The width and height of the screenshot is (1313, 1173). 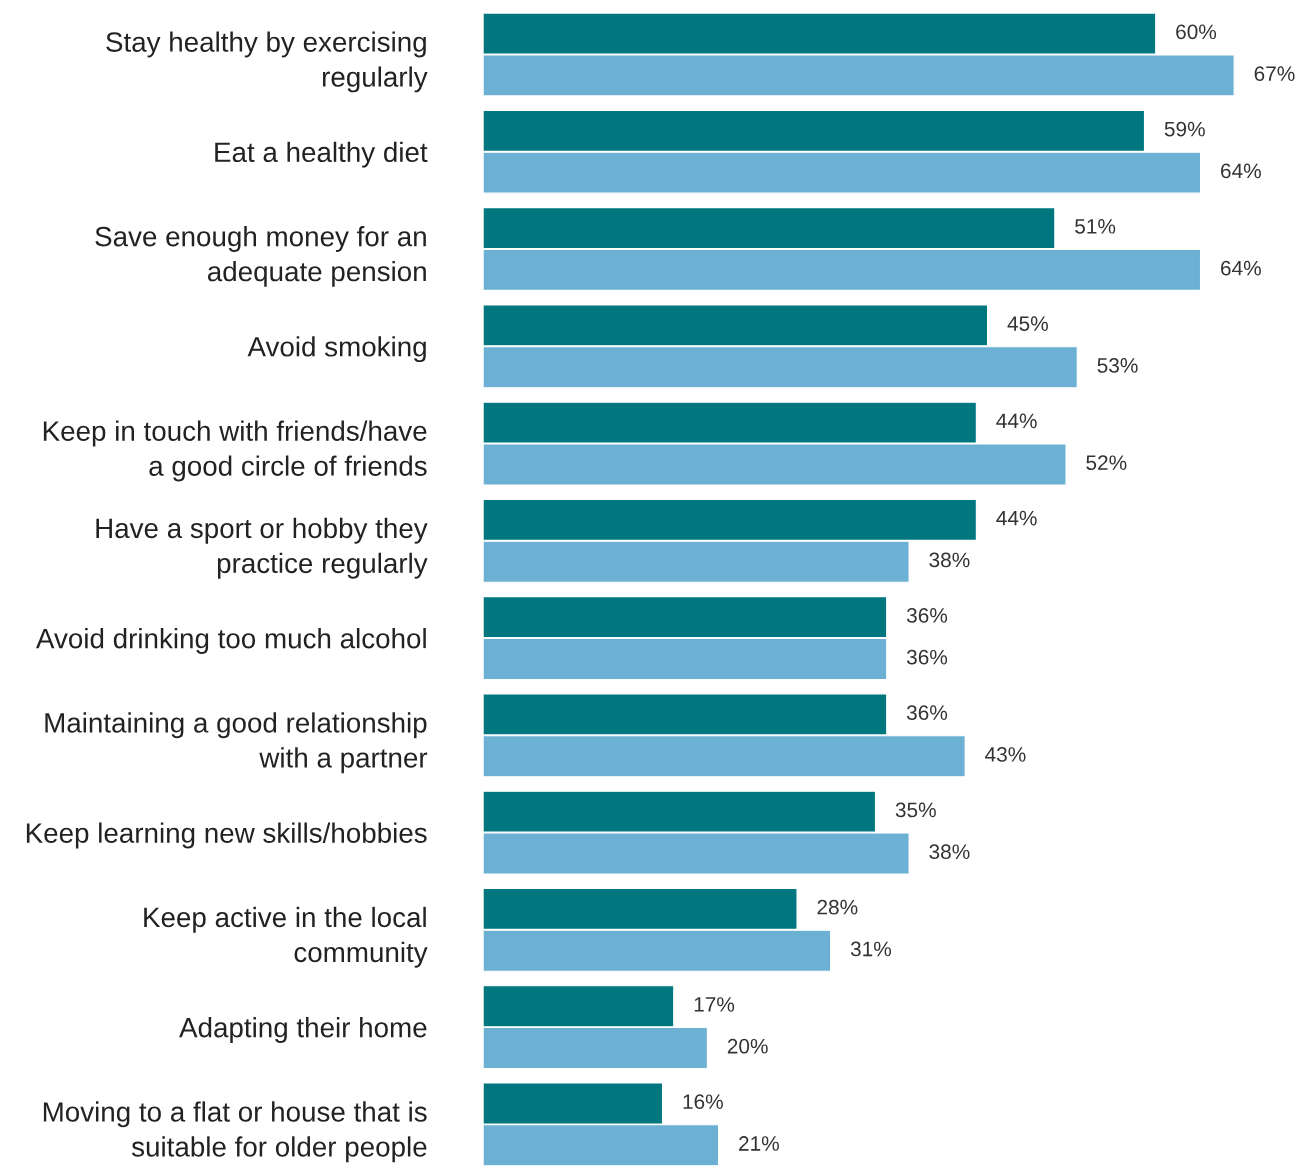 What do you see at coordinates (260, 256) in the screenshot?
I see `y-tick-label: Save enough money for an adequate pension` at bounding box center [260, 256].